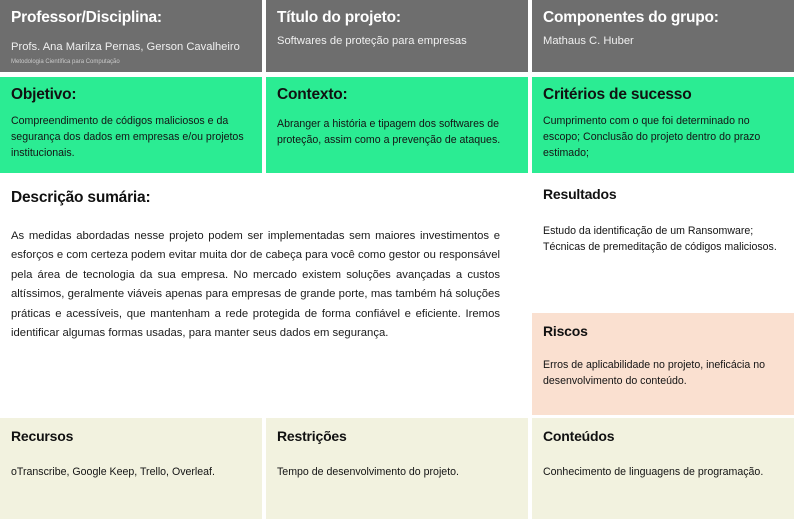 The image size is (794, 519). I want to click on contents-title: Conteúdos, so click(579, 436).